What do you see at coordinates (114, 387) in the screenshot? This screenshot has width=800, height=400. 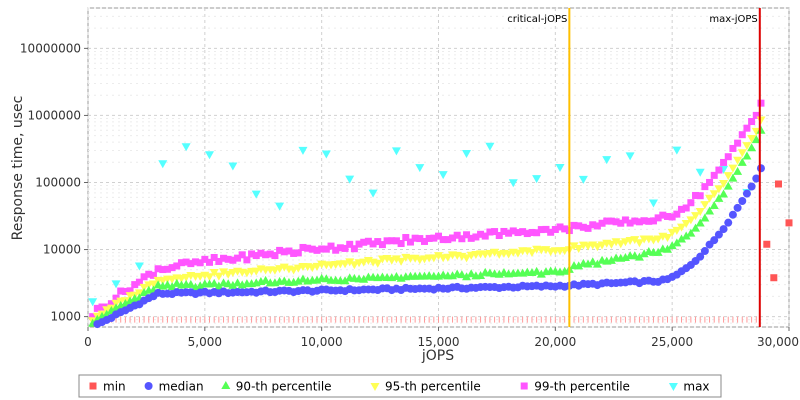 I see `legend-min-label: min` at bounding box center [114, 387].